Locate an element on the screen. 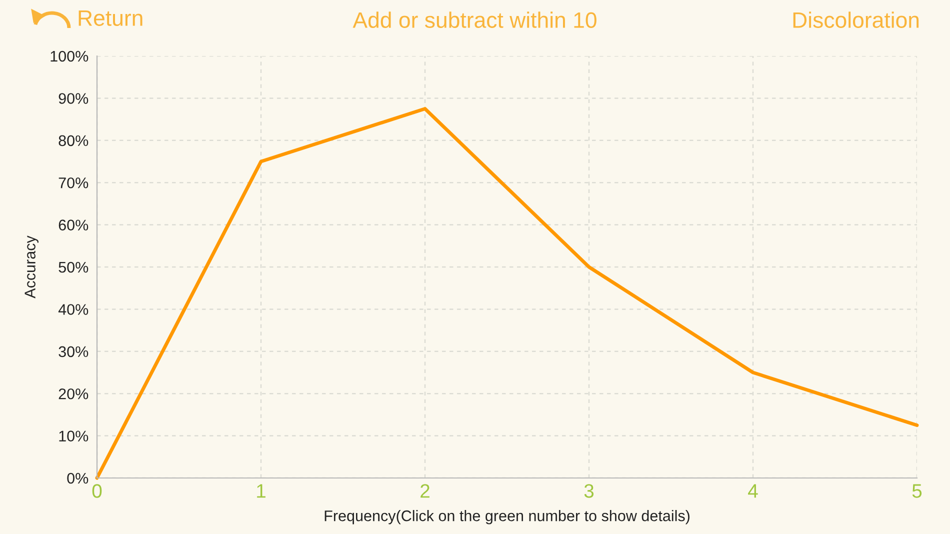 The width and height of the screenshot is (950, 534). text: Return is located at coordinates (110, 18).